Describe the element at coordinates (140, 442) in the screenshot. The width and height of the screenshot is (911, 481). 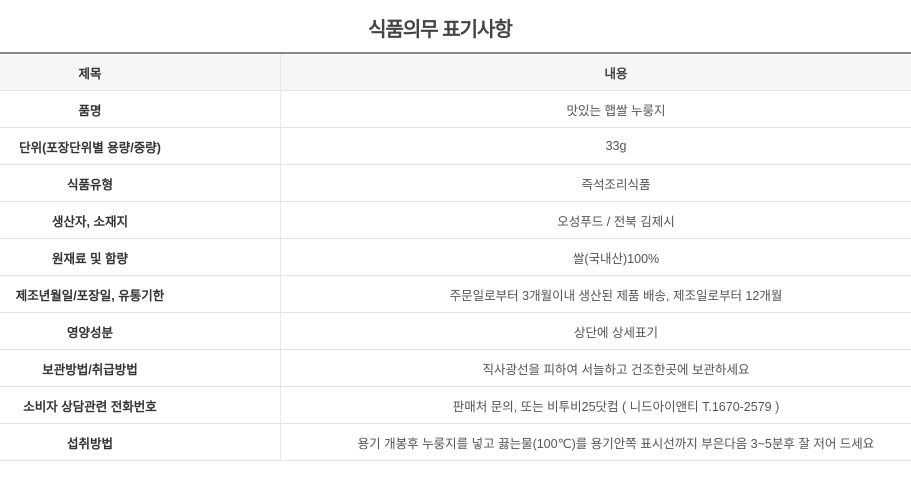
I see `row-label-cell: 섭취방법` at that location.